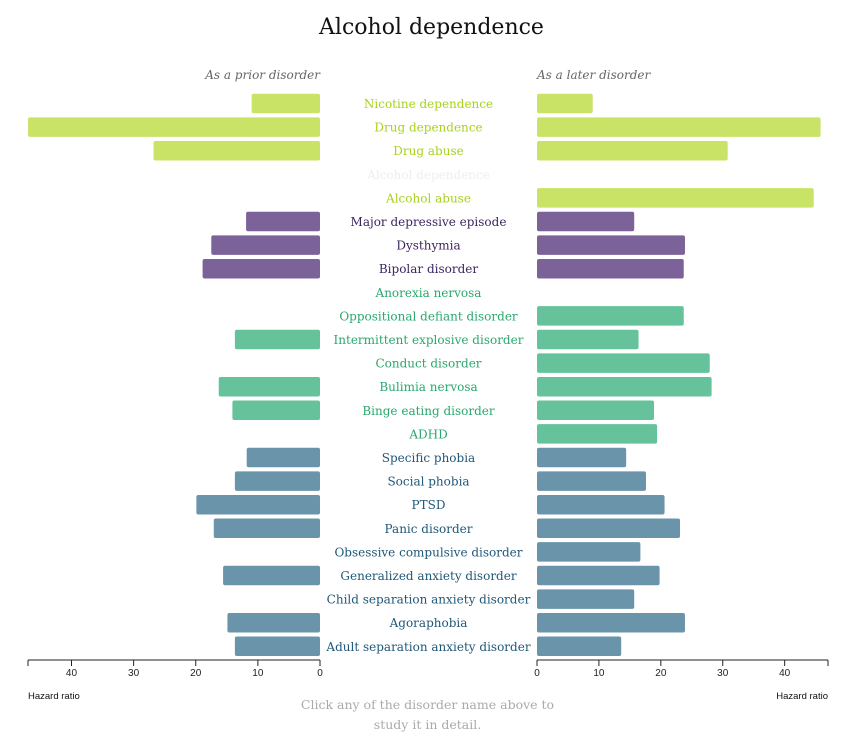 The width and height of the screenshot is (863, 750). What do you see at coordinates (785, 673) in the screenshot?
I see `right-tick-label-40: 40` at bounding box center [785, 673].